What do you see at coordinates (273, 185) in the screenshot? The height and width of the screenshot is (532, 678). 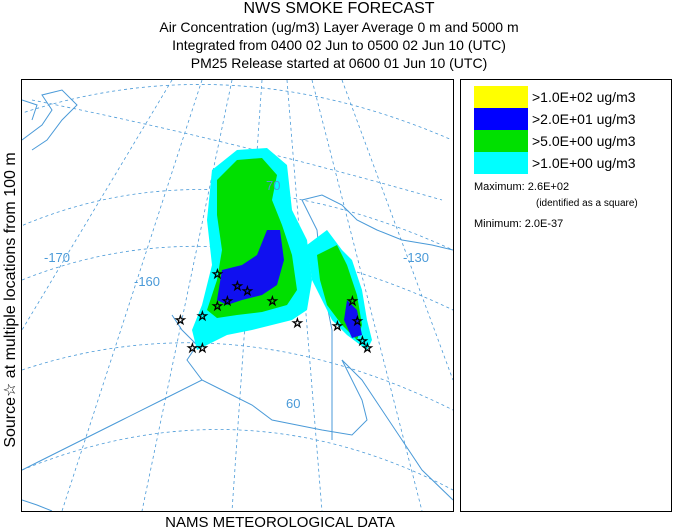 I see `lat-label-70: 70` at bounding box center [273, 185].